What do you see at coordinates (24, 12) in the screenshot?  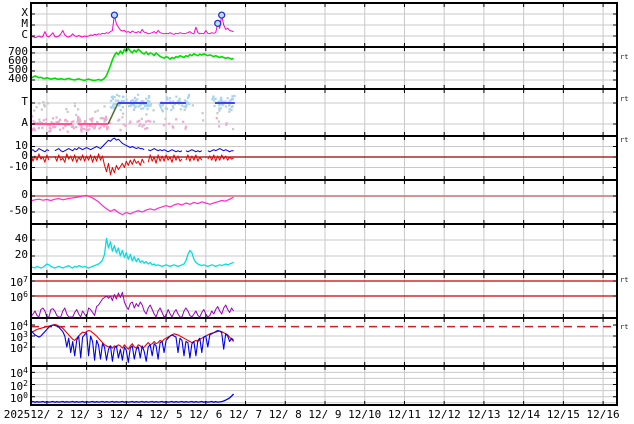 I see `y-tick-label: X` at bounding box center [24, 12].